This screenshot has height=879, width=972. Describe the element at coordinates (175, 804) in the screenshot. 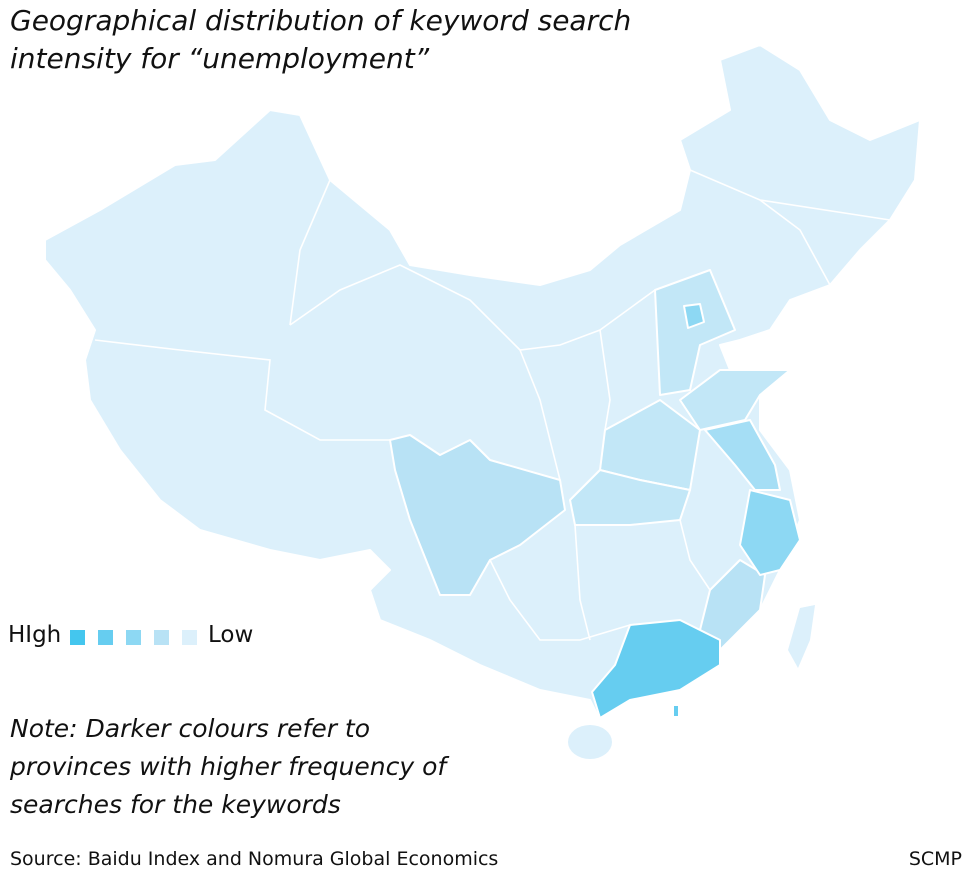

I see `note-line: searches for the keywords` at that location.